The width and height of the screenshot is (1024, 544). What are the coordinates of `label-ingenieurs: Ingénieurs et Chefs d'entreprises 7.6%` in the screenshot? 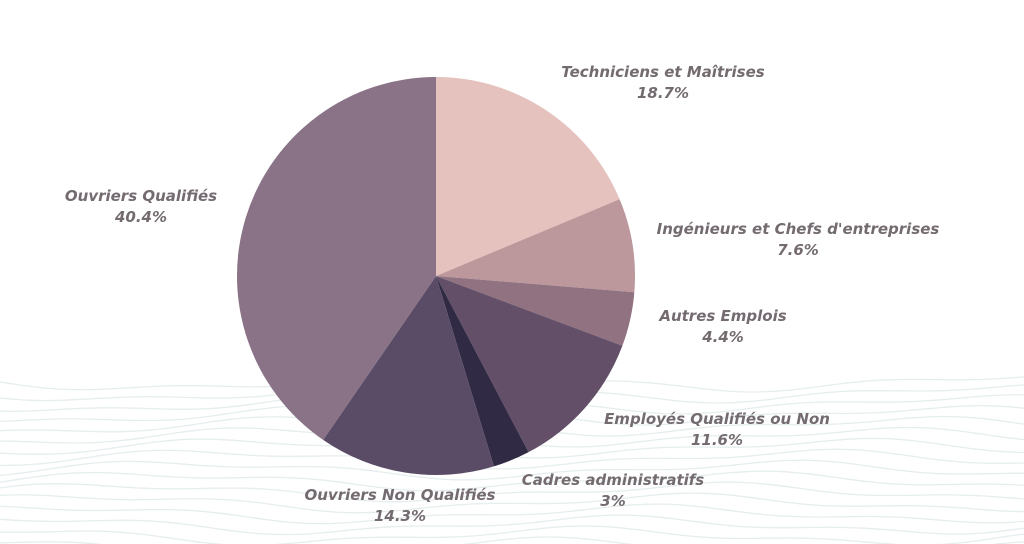 It's located at (798, 240).